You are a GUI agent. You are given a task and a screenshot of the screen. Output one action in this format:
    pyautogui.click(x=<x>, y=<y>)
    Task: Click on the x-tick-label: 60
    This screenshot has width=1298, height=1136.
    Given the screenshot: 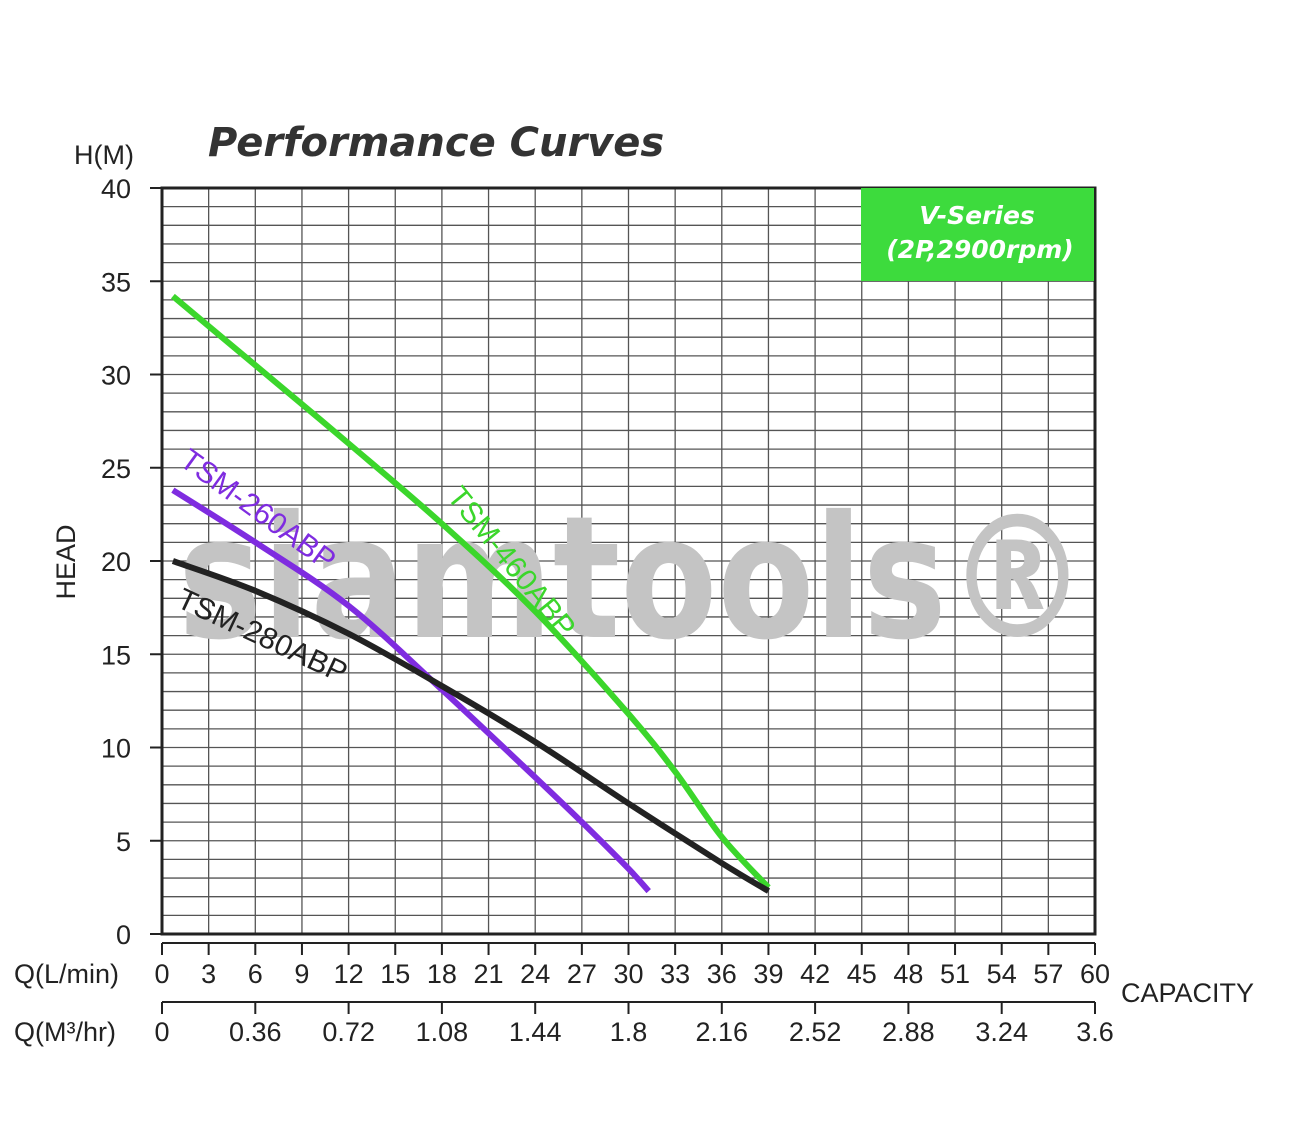 What is the action you would take?
    pyautogui.click(x=1095, y=974)
    